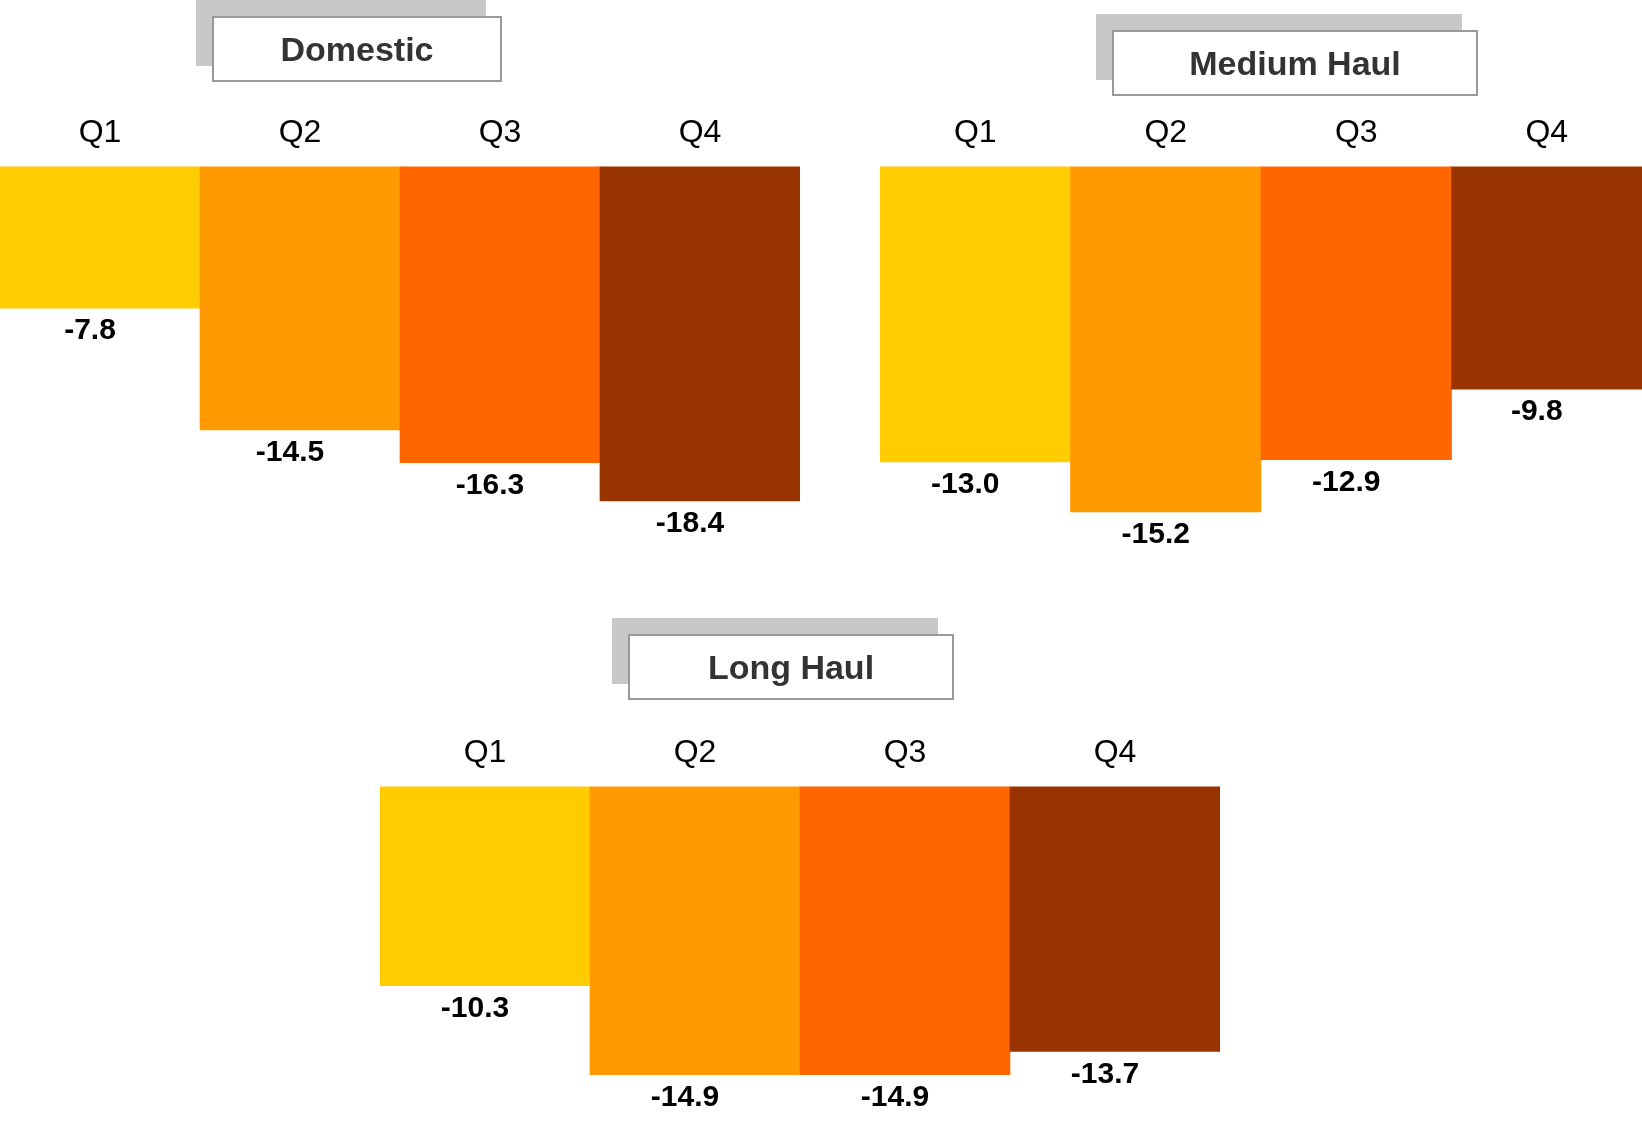 The height and width of the screenshot is (1146, 1642). I want to click on data-label: -12.9, so click(1346, 480).